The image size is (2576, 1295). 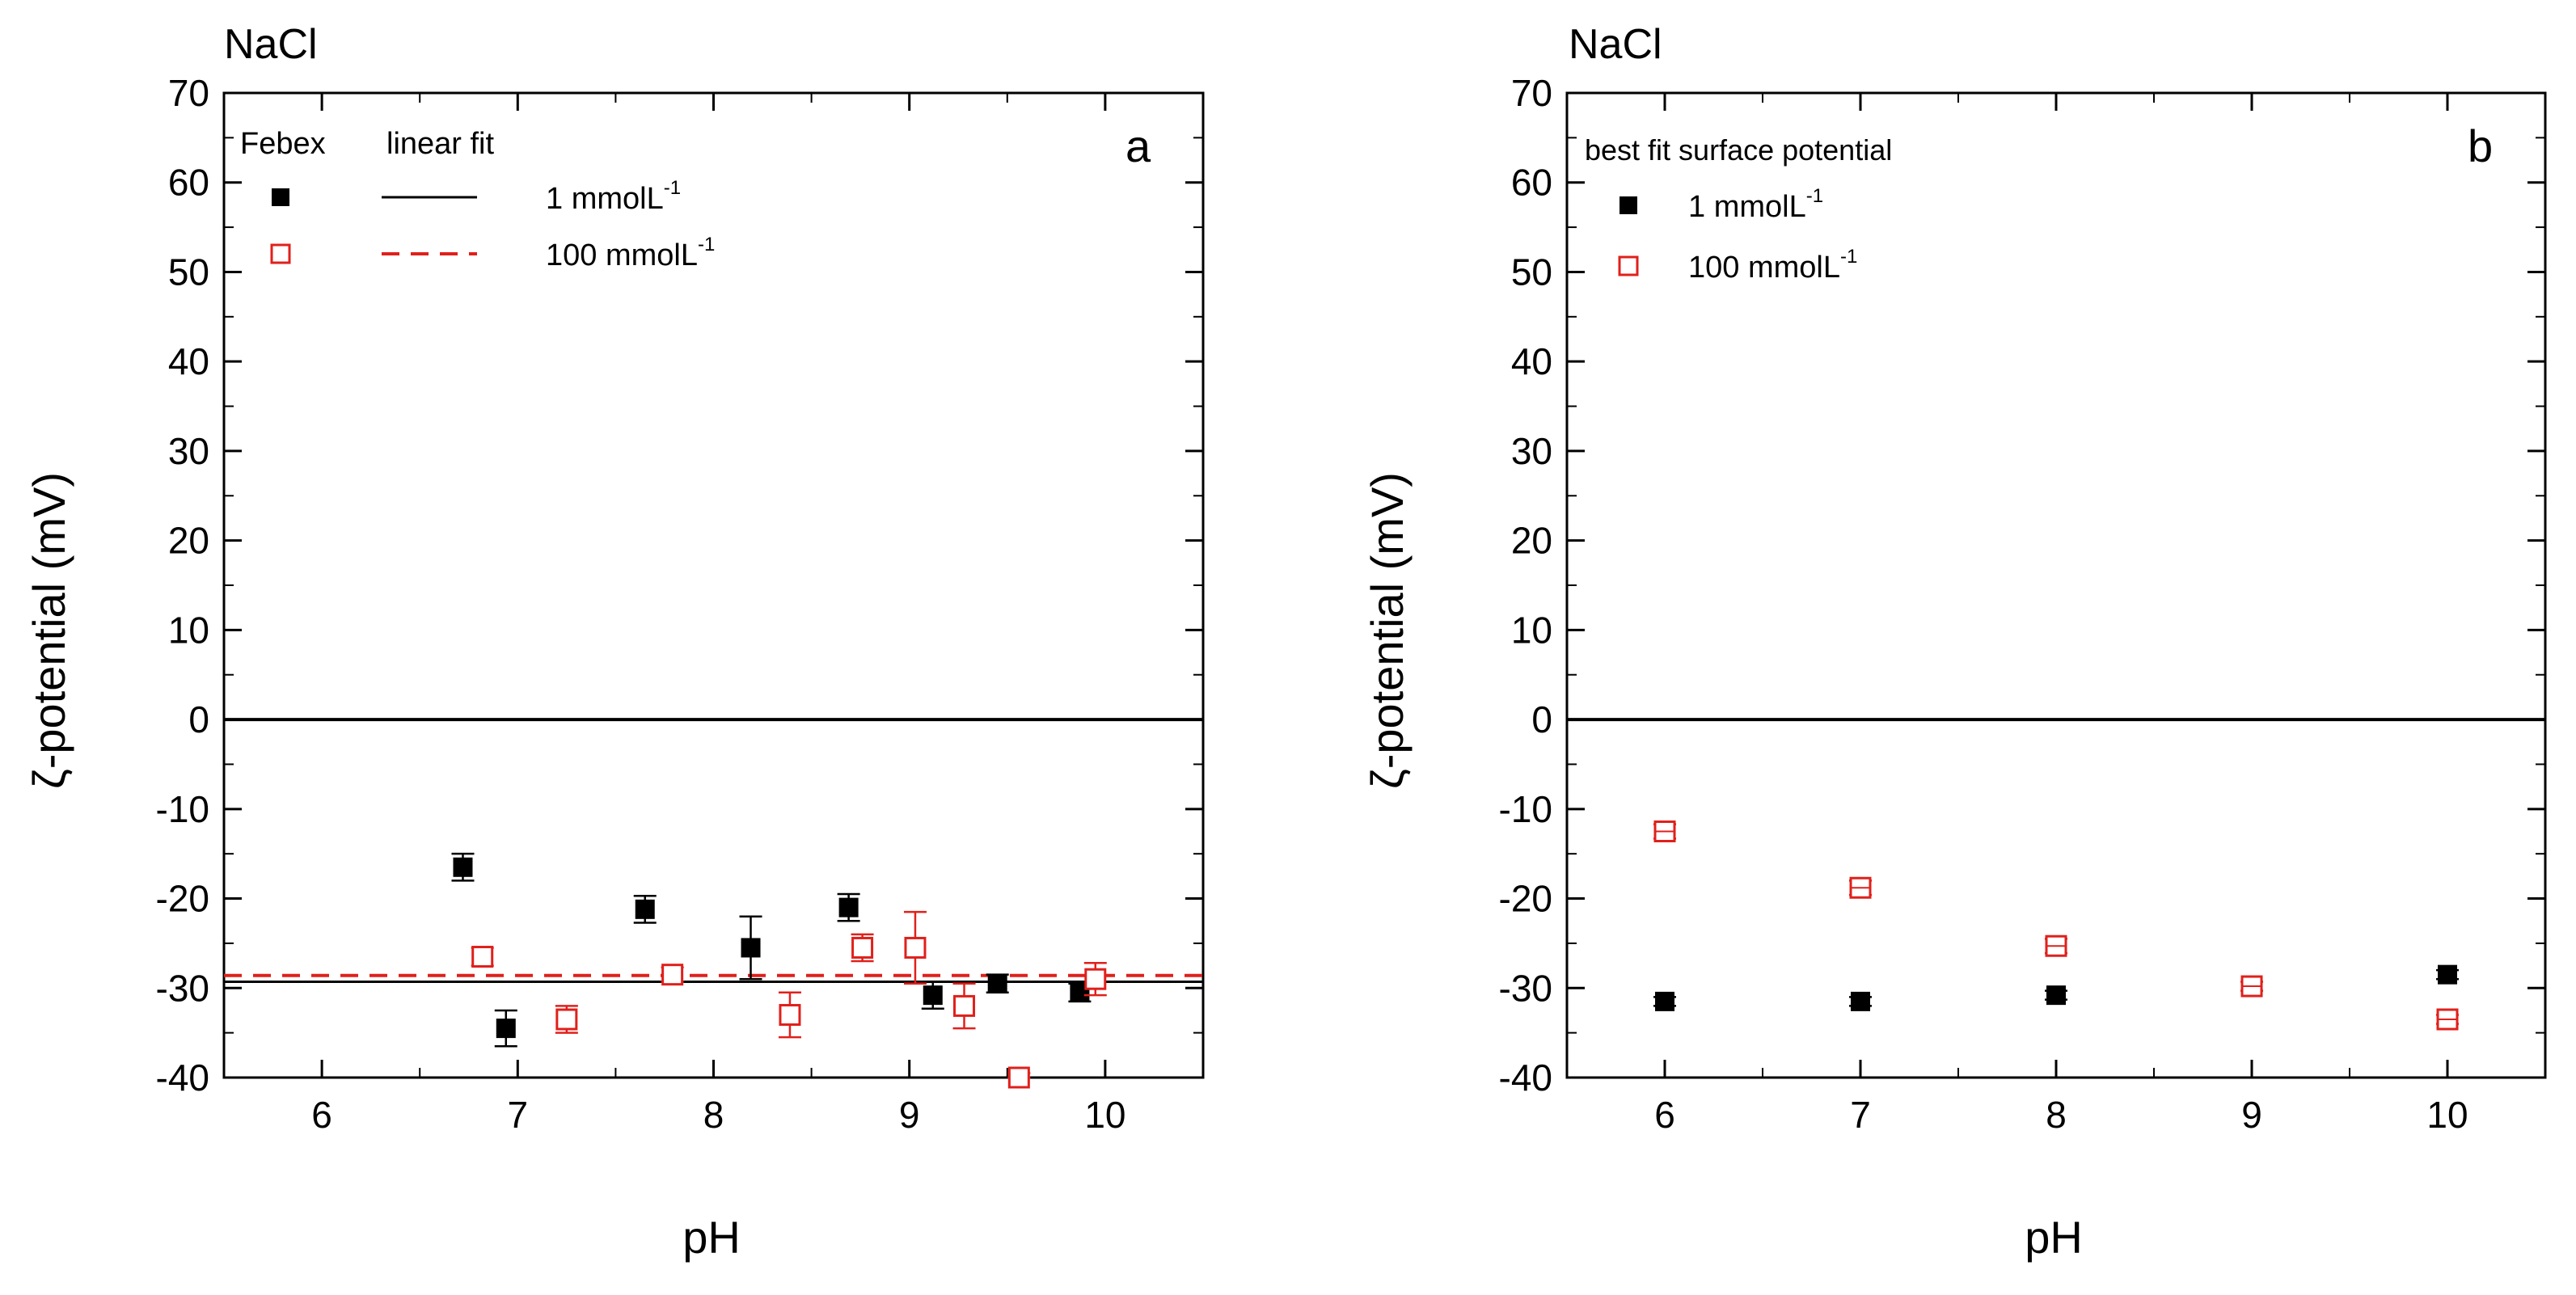 What do you see at coordinates (1525, 988) in the screenshot?
I see `panel-b-y-tick-label: -30` at bounding box center [1525, 988].